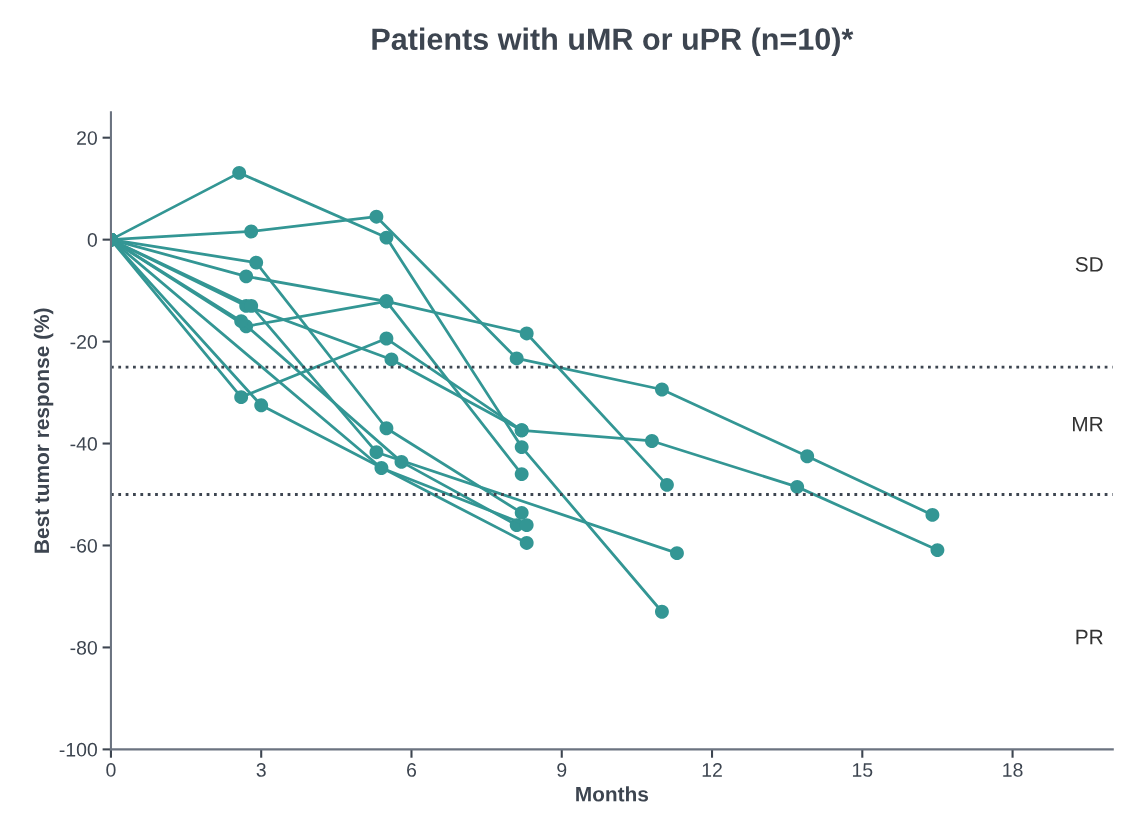 The height and width of the screenshot is (819, 1132). What do you see at coordinates (712, 770) in the screenshot?
I see `x-tick-label: 12` at bounding box center [712, 770].